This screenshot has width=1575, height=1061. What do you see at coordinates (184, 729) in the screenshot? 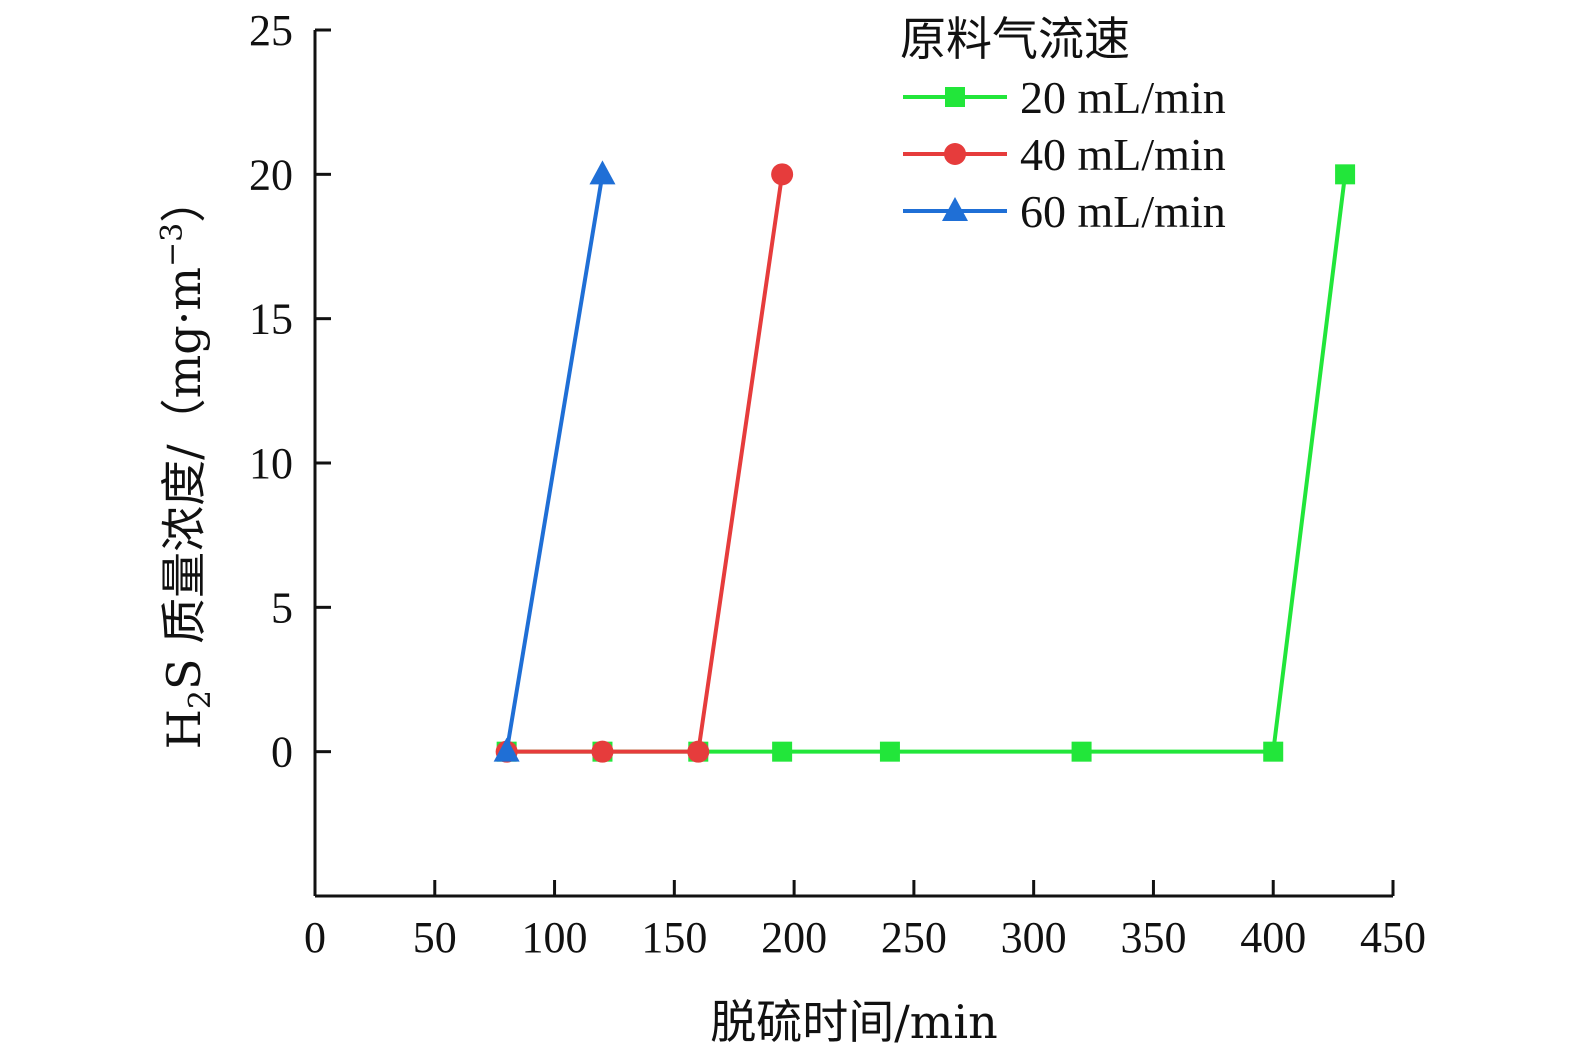
I see `y-axis-title-prefix: H` at bounding box center [184, 729].